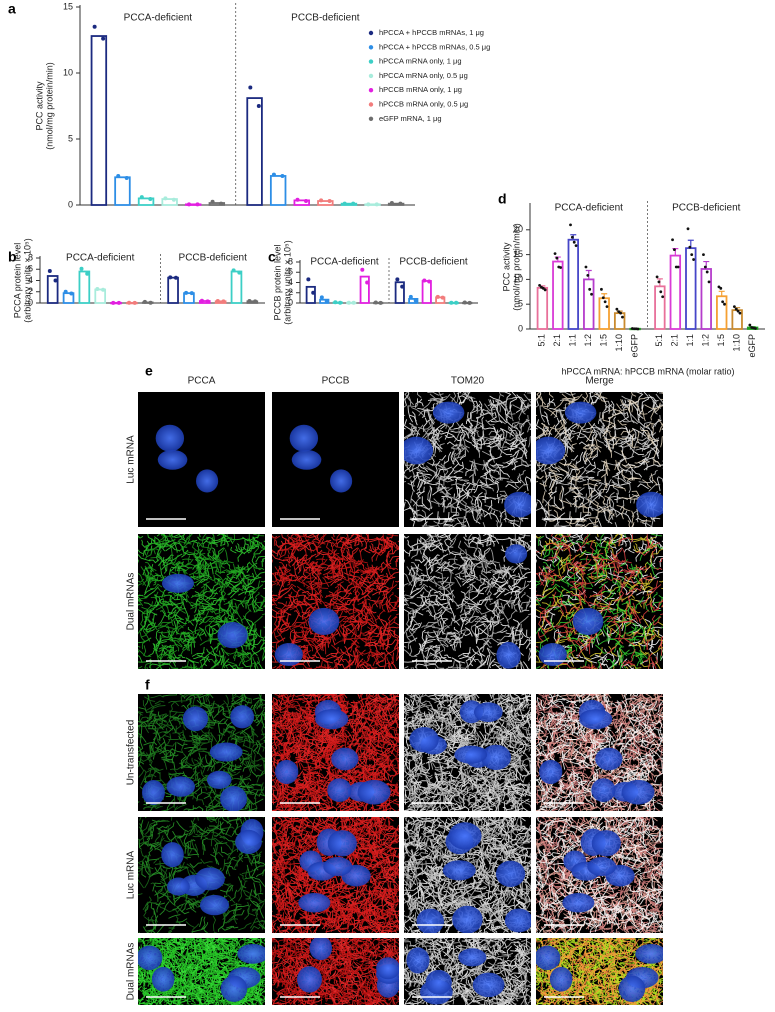 The width and height of the screenshot is (775, 1012). I want to click on y-axis-label: (nmol/mg protein/min), so click(49, 106).